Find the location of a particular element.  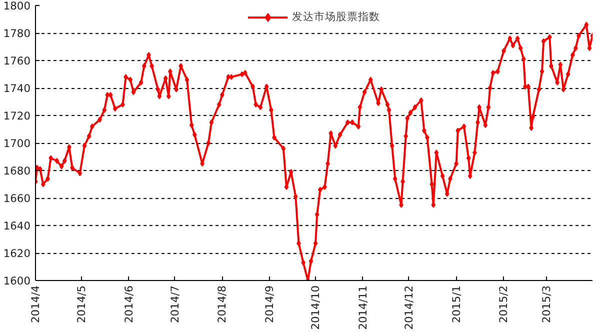

y-tick-label: 1760 is located at coordinates (17, 61).